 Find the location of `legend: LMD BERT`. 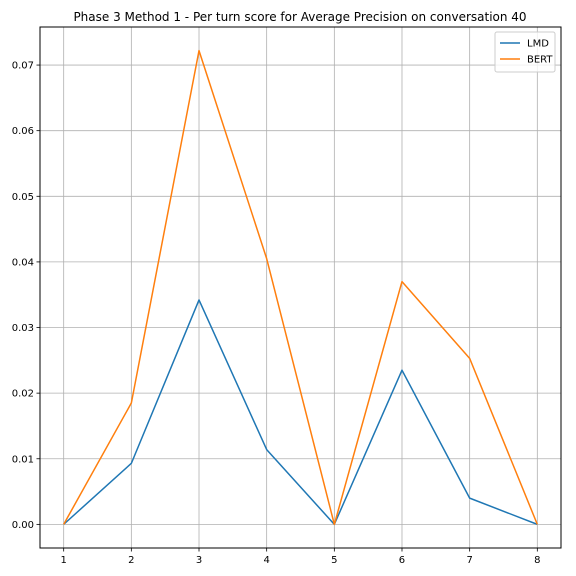

legend: LMD BERT is located at coordinates (525, 52).